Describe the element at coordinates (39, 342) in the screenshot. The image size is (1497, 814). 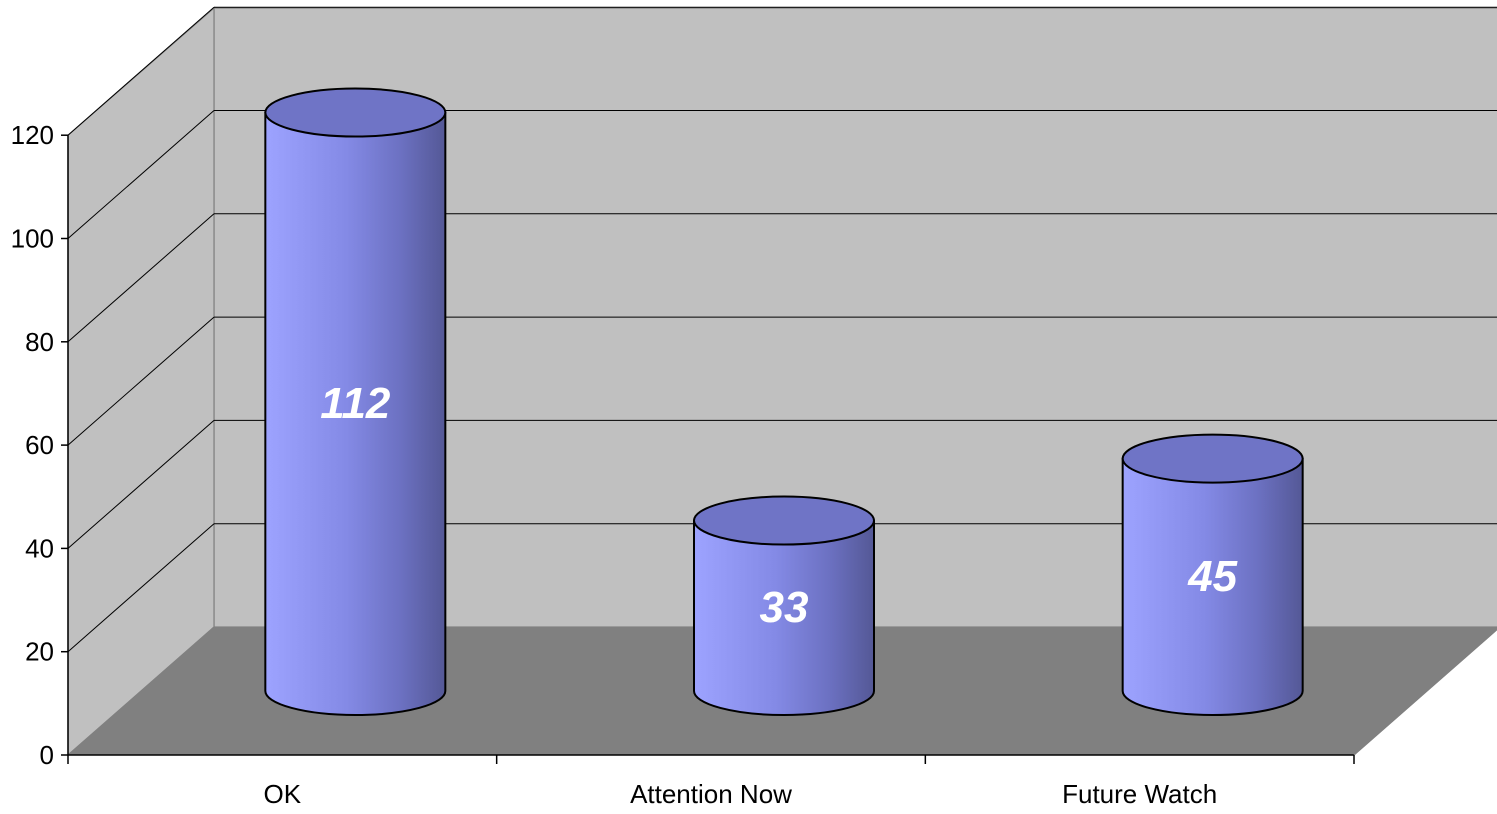
I see `y-tick-label: 80` at that location.